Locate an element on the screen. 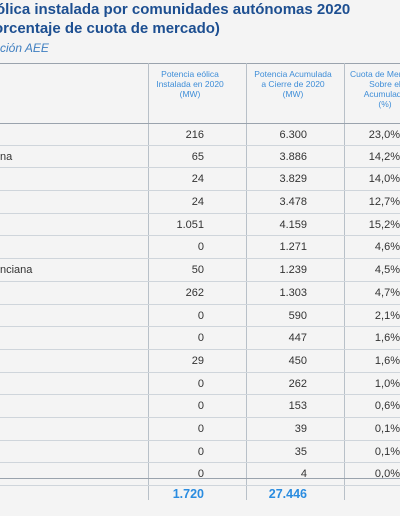 This screenshot has width=400, height=516. share-value: 0,0% is located at coordinates (387, 474).